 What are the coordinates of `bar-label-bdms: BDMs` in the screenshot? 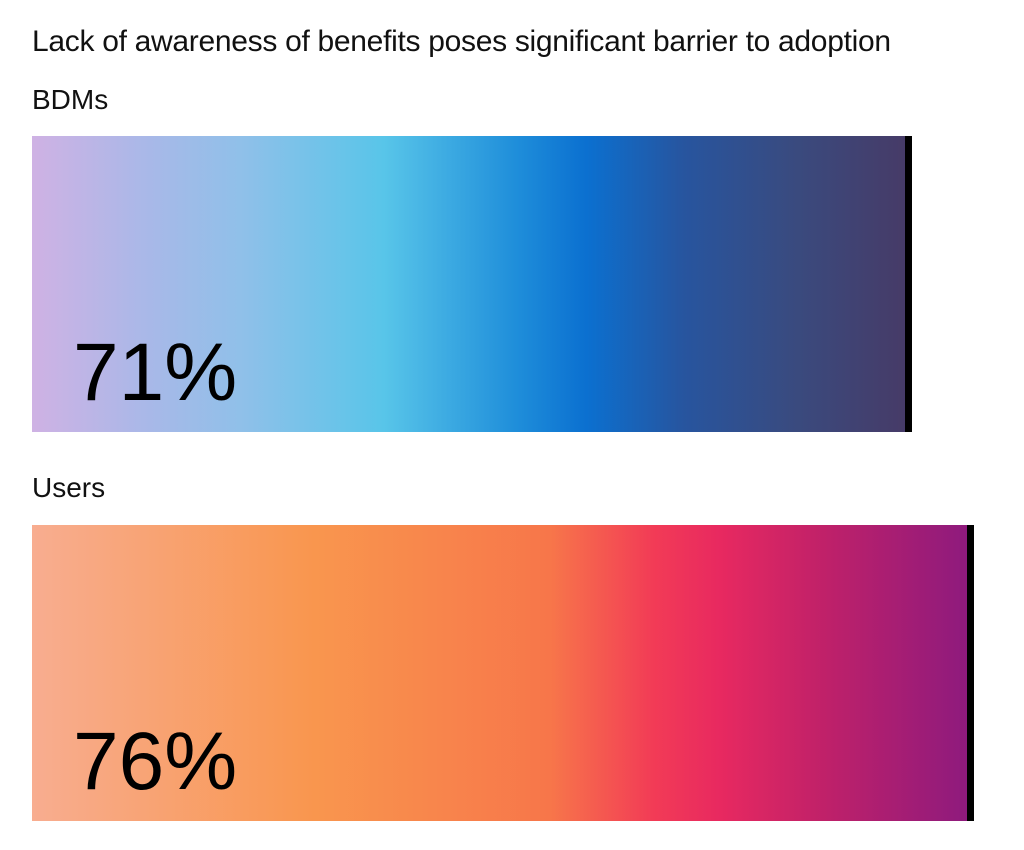 It's located at (70, 99).